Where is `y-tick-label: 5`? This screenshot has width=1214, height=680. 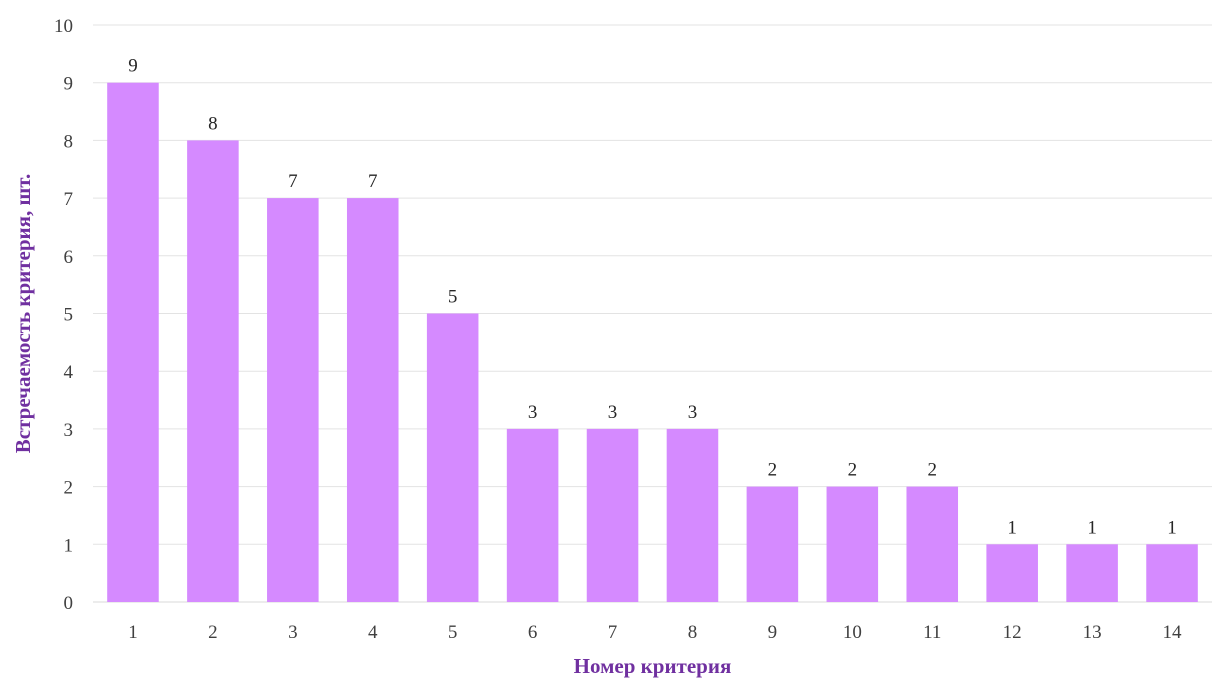
y-tick-label: 5 is located at coordinates (69, 315).